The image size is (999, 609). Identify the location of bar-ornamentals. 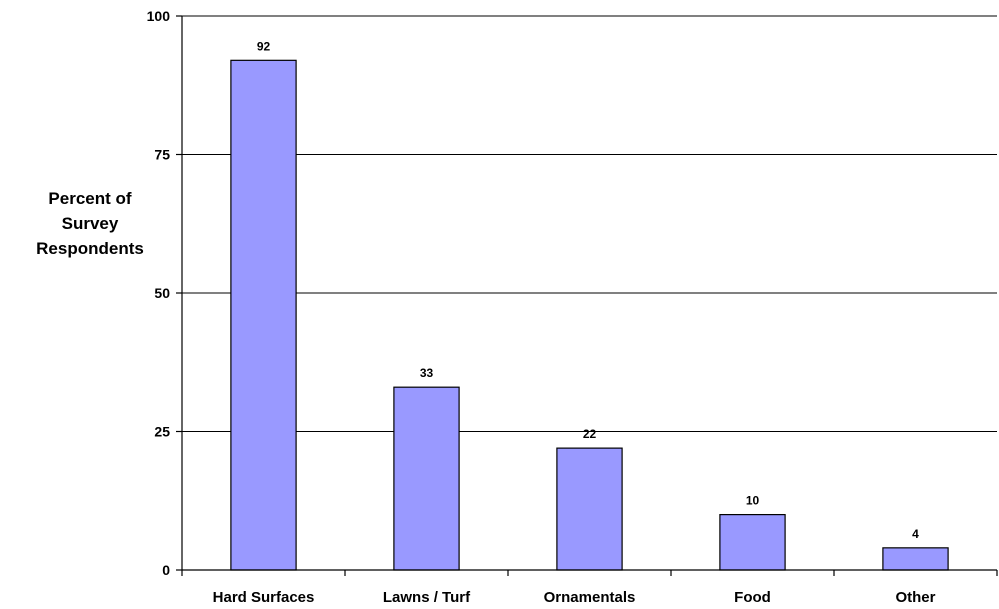
(589, 509).